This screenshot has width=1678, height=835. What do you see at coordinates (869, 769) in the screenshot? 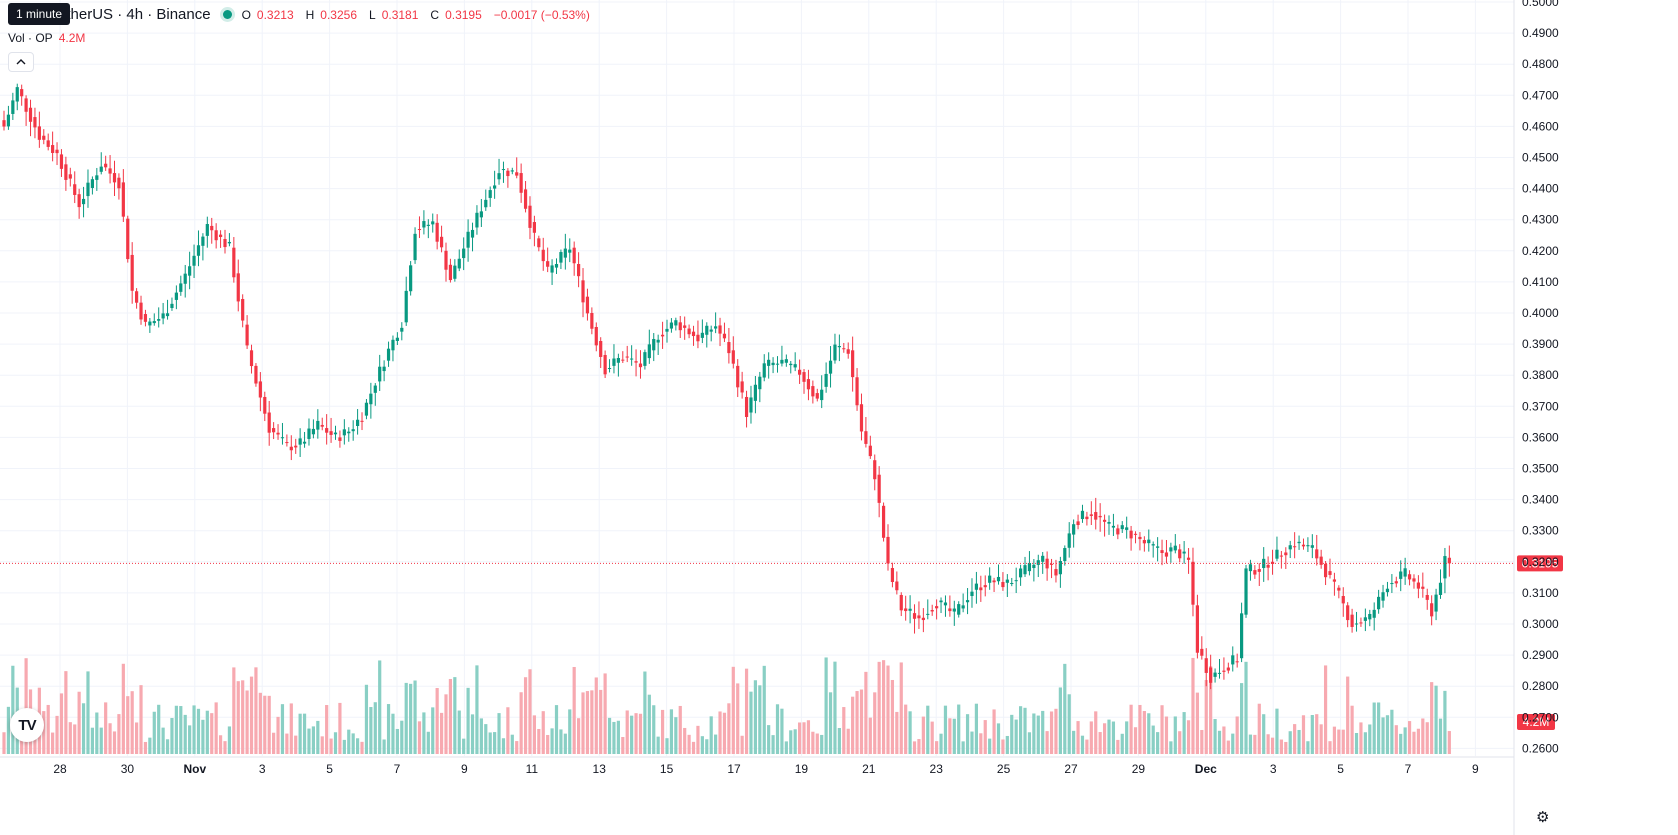
I see `time-tick-label: 21` at bounding box center [869, 769].